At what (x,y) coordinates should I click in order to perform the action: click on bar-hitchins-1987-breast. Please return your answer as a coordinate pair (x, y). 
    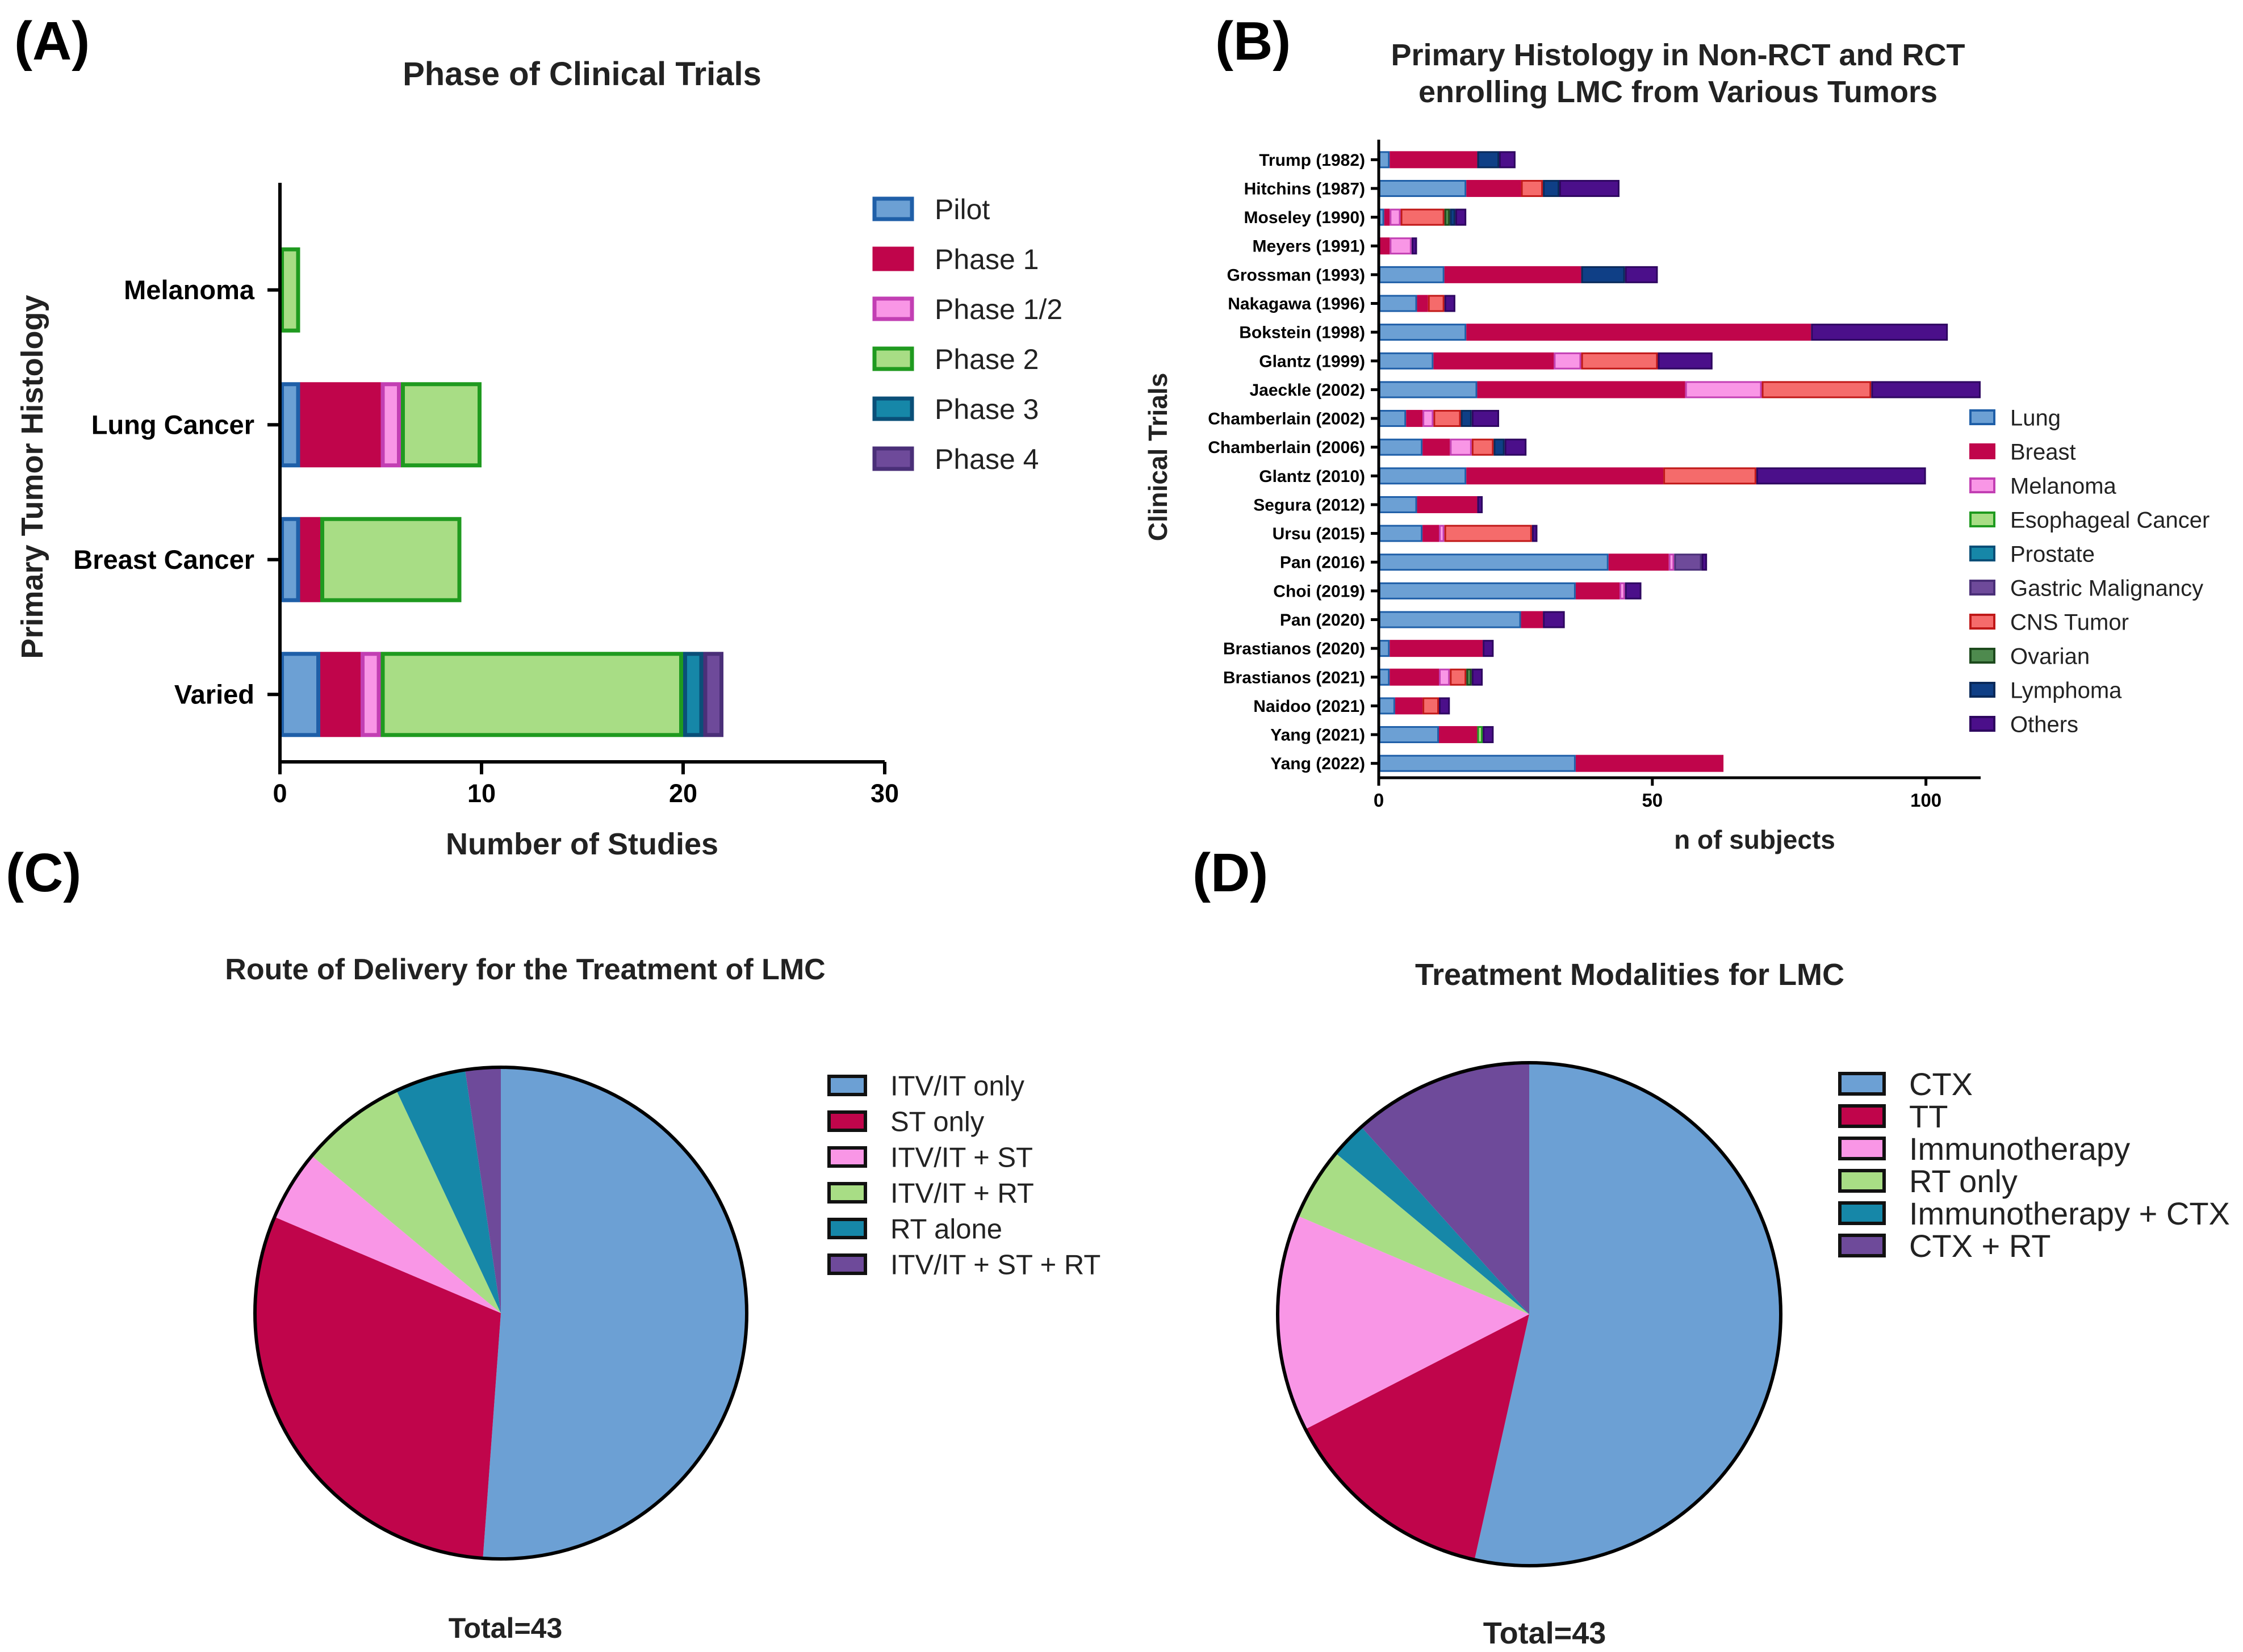
    Looking at the image, I should click on (1493, 188).